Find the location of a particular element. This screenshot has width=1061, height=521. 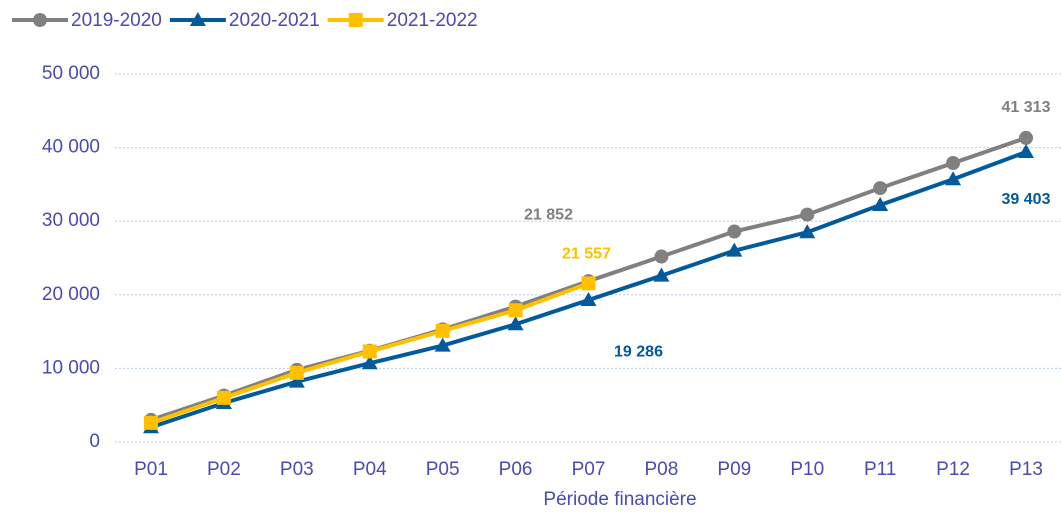

x-tick-label: P04 is located at coordinates (370, 469).